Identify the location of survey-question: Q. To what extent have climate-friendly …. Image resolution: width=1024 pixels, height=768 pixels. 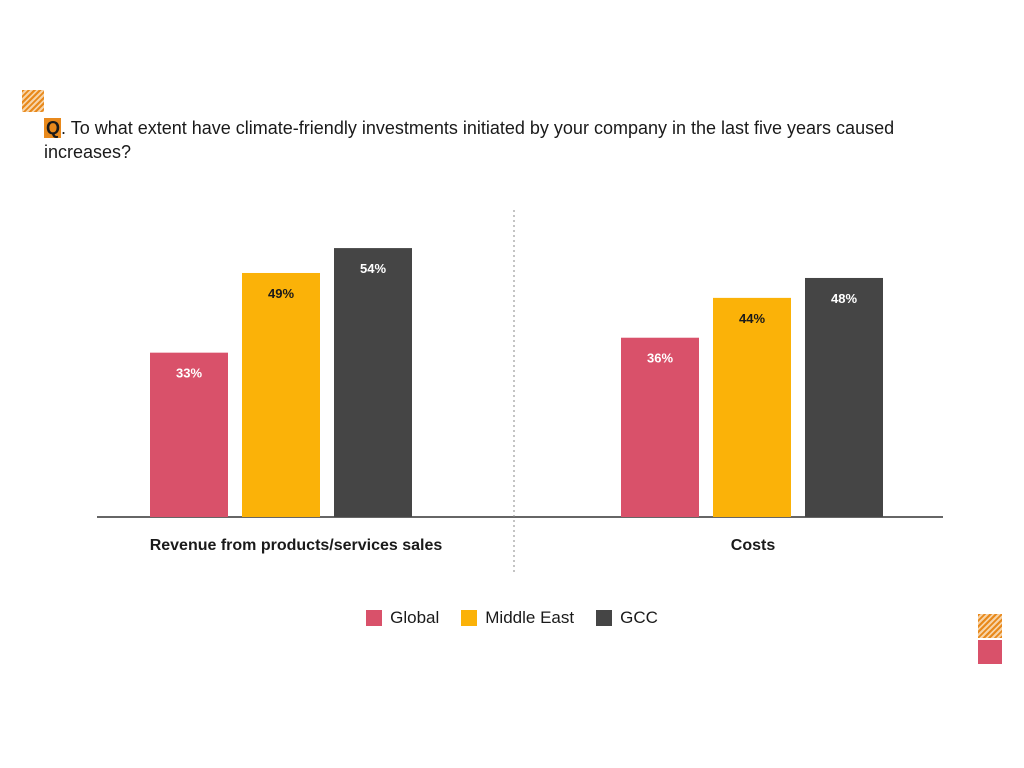
(514, 140).